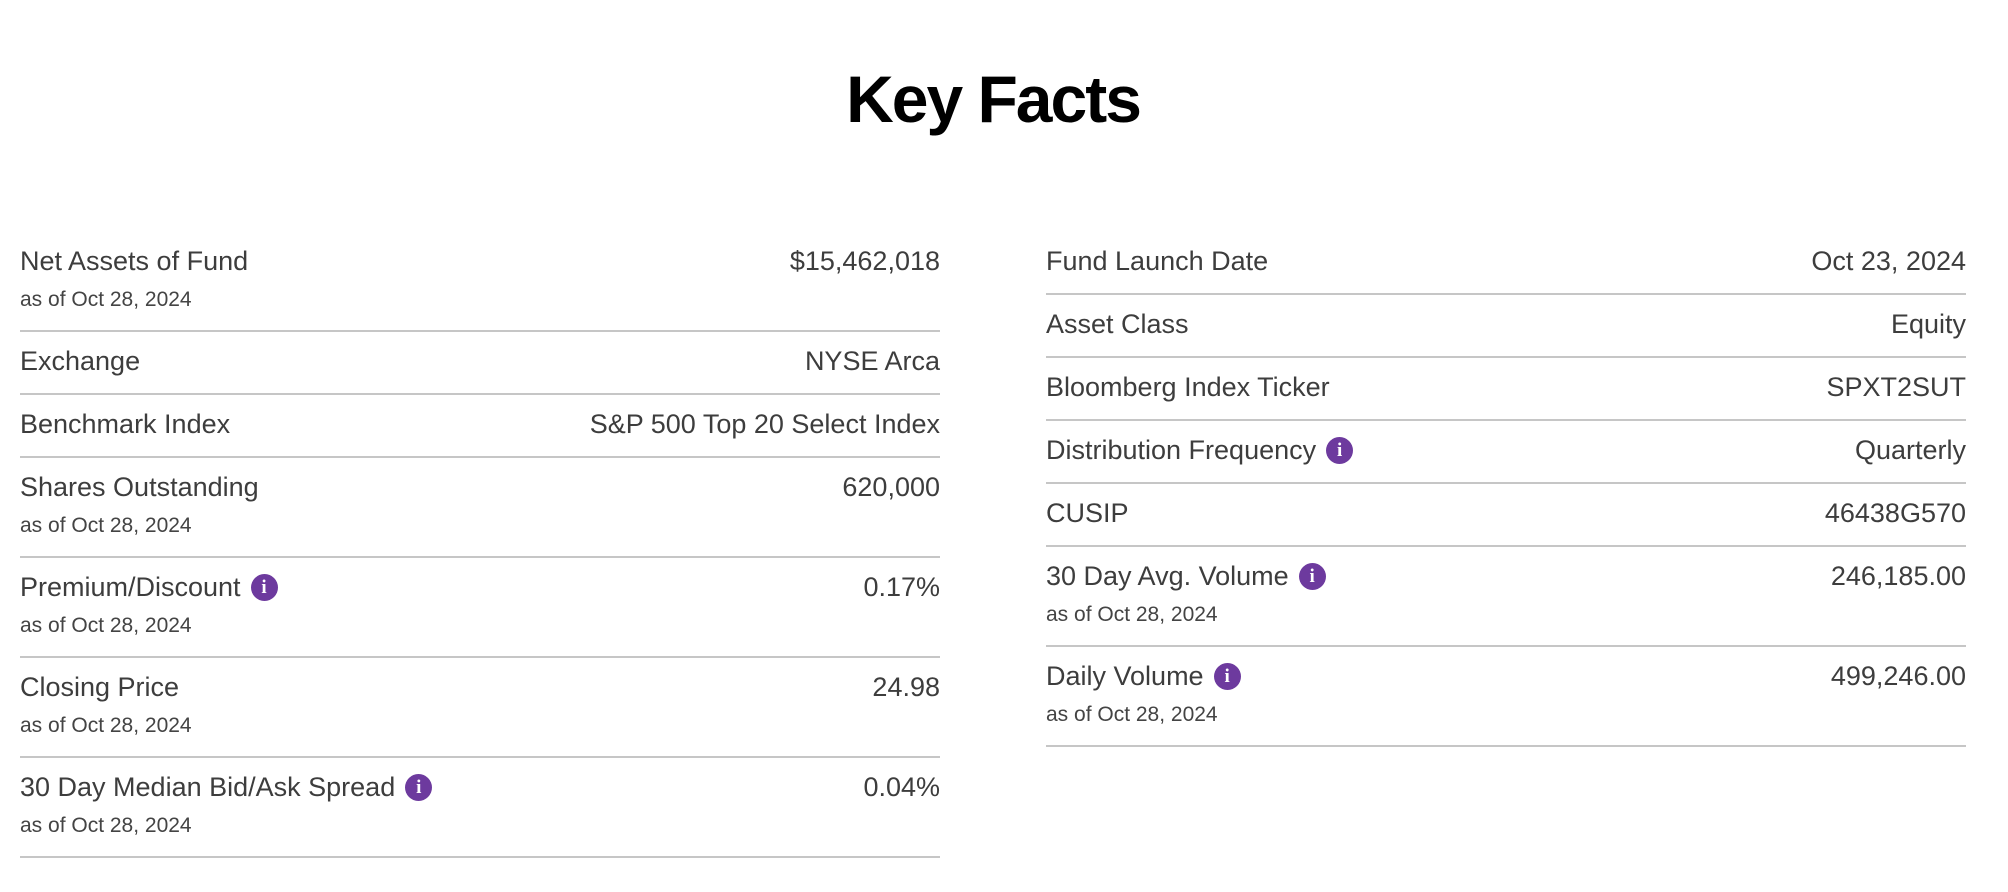 This screenshot has width=2008, height=892. I want to click on fact-label: Bloomberg Index Ticker, so click(1188, 387).